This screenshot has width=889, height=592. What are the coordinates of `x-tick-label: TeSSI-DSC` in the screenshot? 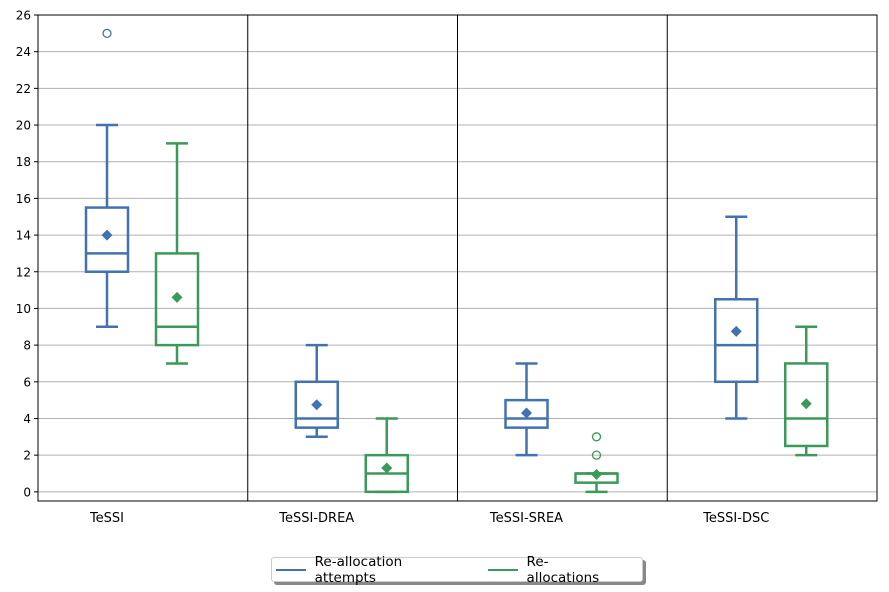 It's located at (735, 518).